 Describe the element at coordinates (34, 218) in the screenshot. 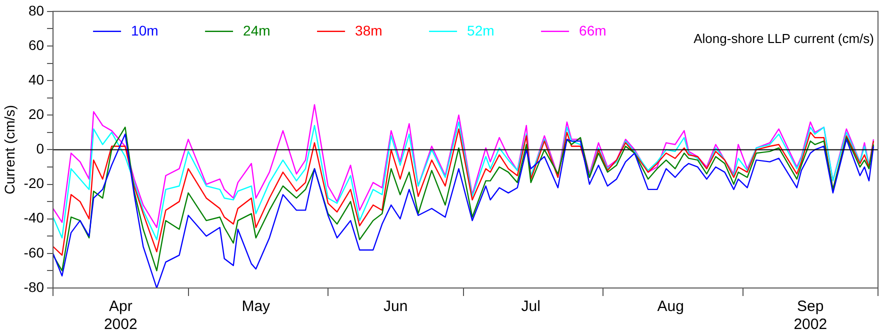

I see `y-tick-label: -40` at that location.